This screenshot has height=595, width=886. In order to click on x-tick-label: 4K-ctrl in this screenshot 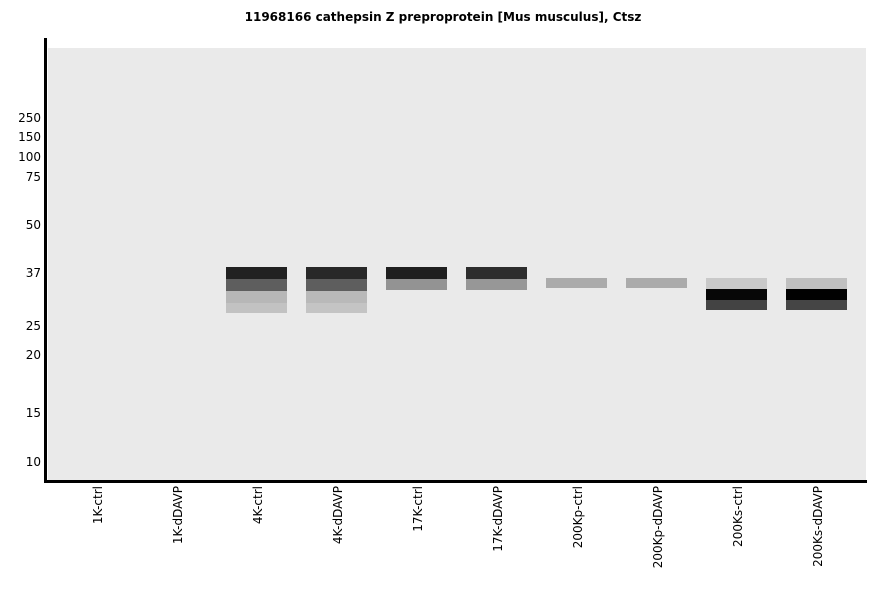, I will do `click(258, 505)`.